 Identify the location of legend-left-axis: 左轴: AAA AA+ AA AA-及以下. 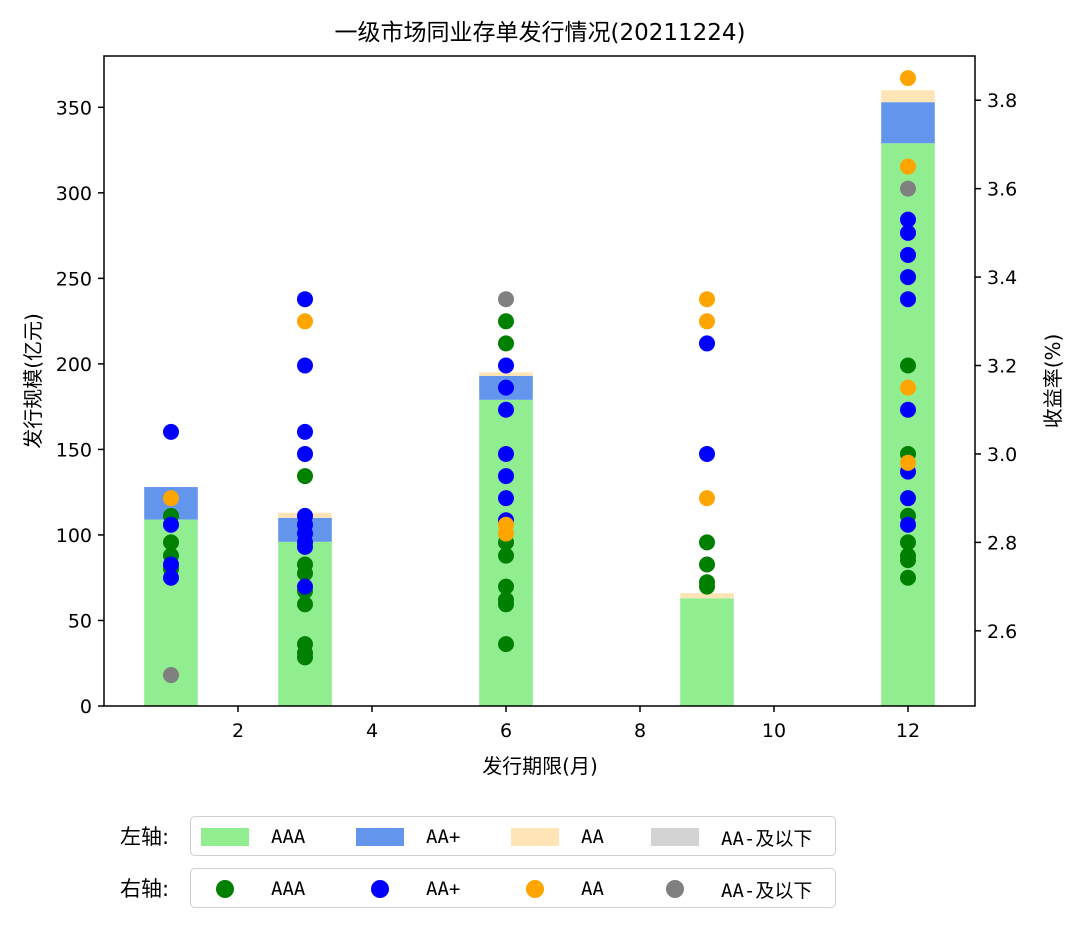
(478, 836).